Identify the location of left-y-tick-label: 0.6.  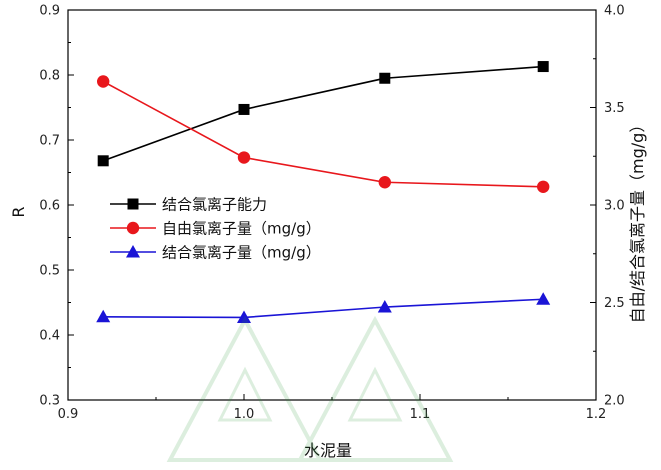
(49, 206).